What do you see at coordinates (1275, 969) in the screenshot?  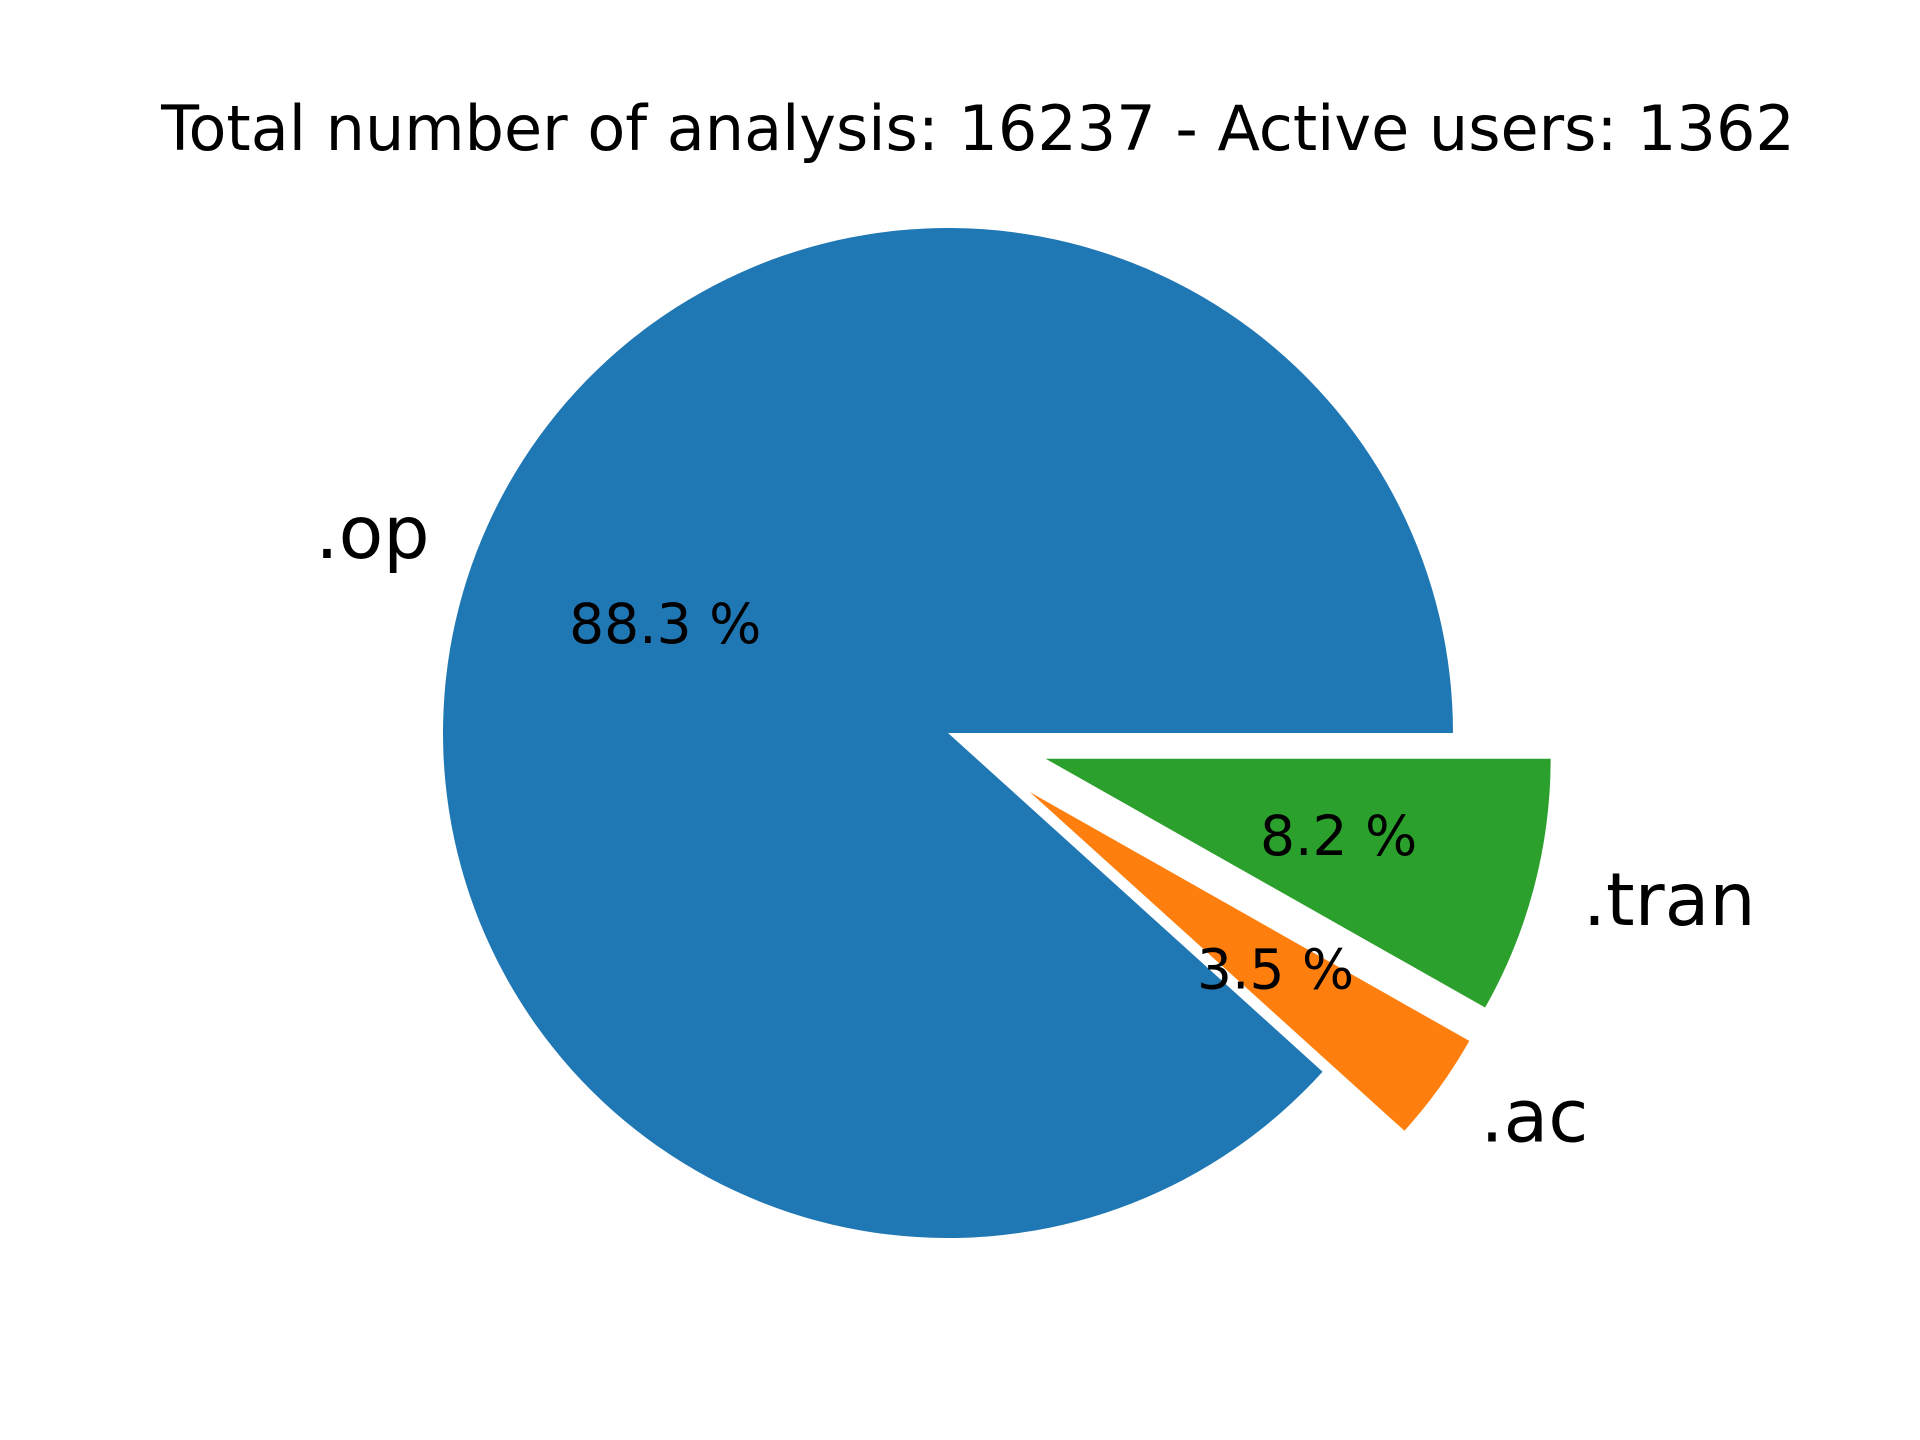 I see `pct-label-ac: 3.5 %` at bounding box center [1275, 969].